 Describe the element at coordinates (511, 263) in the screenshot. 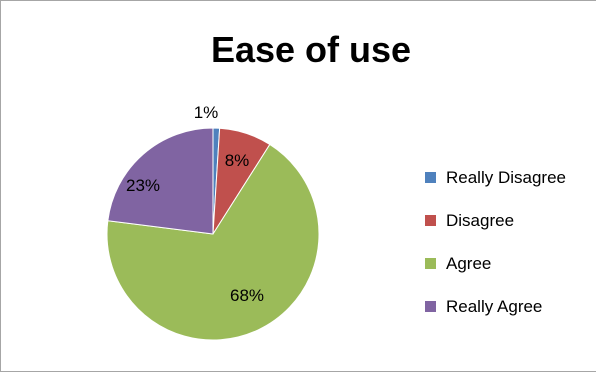

I see `legend-item-agree: Agree` at that location.